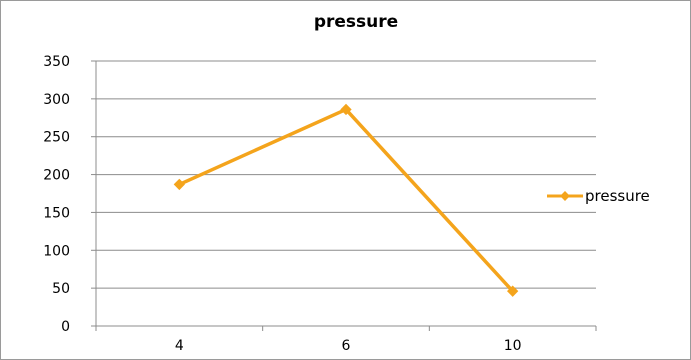  I want to click on legend: pressure, so click(598, 196).